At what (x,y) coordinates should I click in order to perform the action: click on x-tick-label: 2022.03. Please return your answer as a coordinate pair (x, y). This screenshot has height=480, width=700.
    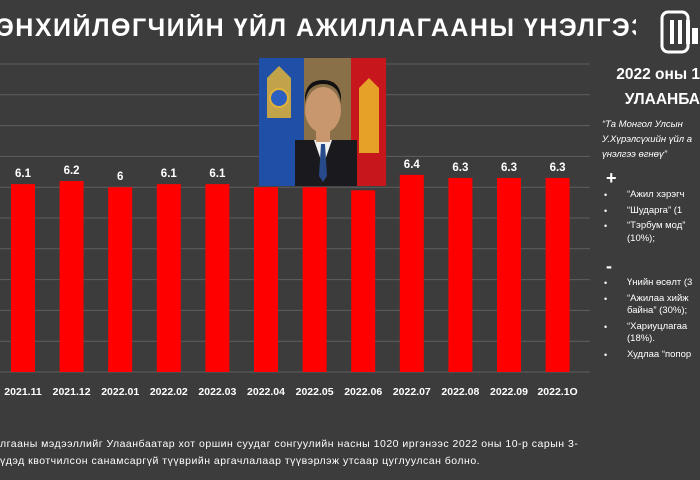
    Looking at the image, I should click on (217, 392).